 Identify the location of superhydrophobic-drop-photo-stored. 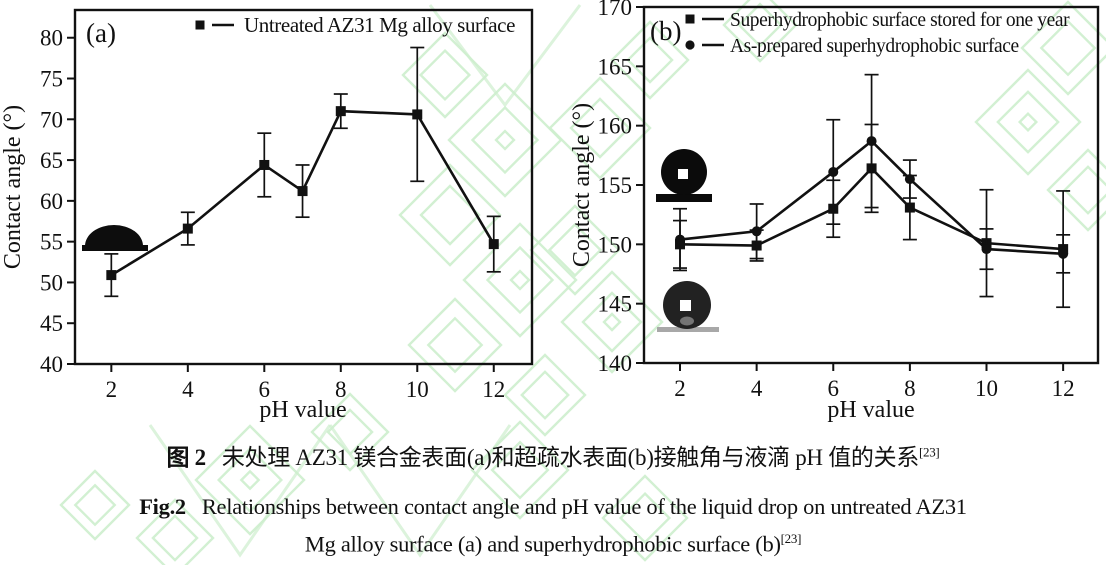
(684, 175).